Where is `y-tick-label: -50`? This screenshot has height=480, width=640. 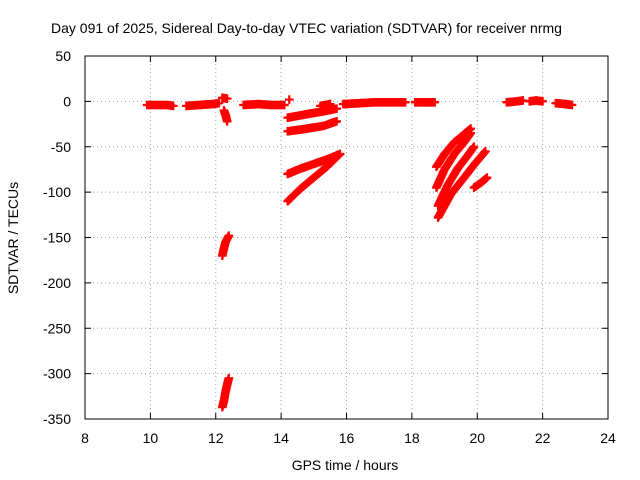
y-tick-label: -50 is located at coordinates (61, 147).